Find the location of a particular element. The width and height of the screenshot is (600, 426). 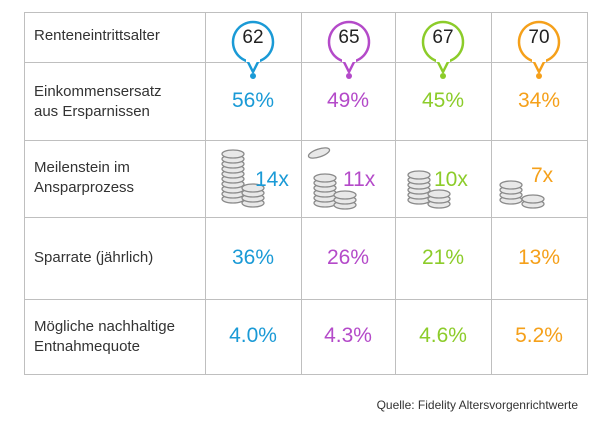

age-value: 67 is located at coordinates (443, 37).